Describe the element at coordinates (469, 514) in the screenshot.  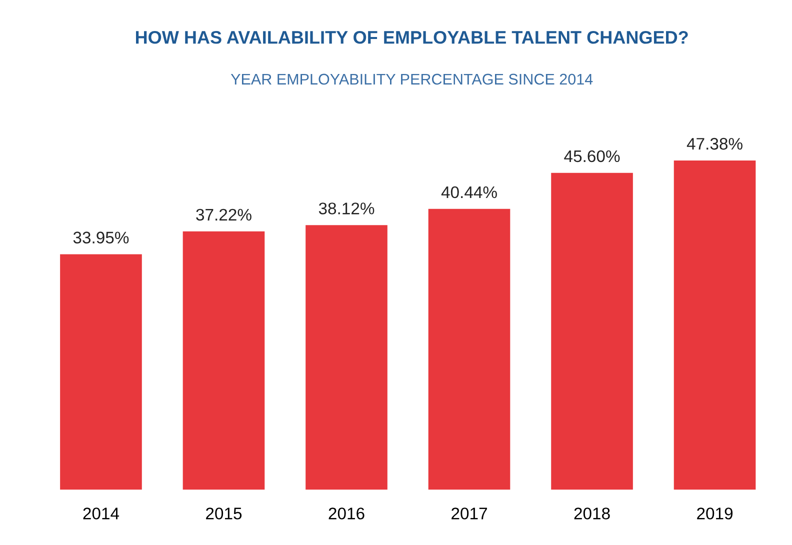
I see `x-tick-label: 2017` at that location.